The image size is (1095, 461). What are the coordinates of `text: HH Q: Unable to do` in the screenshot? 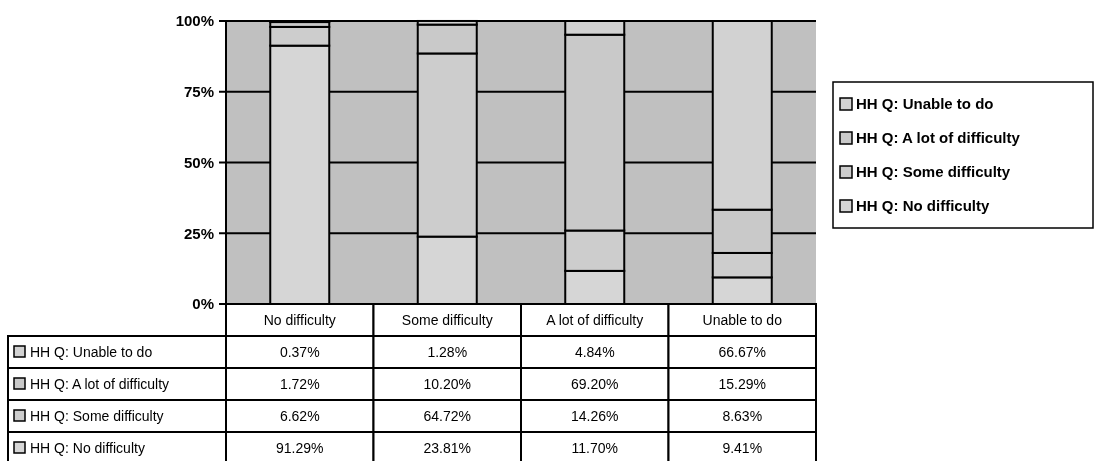 It's located at (91, 351).